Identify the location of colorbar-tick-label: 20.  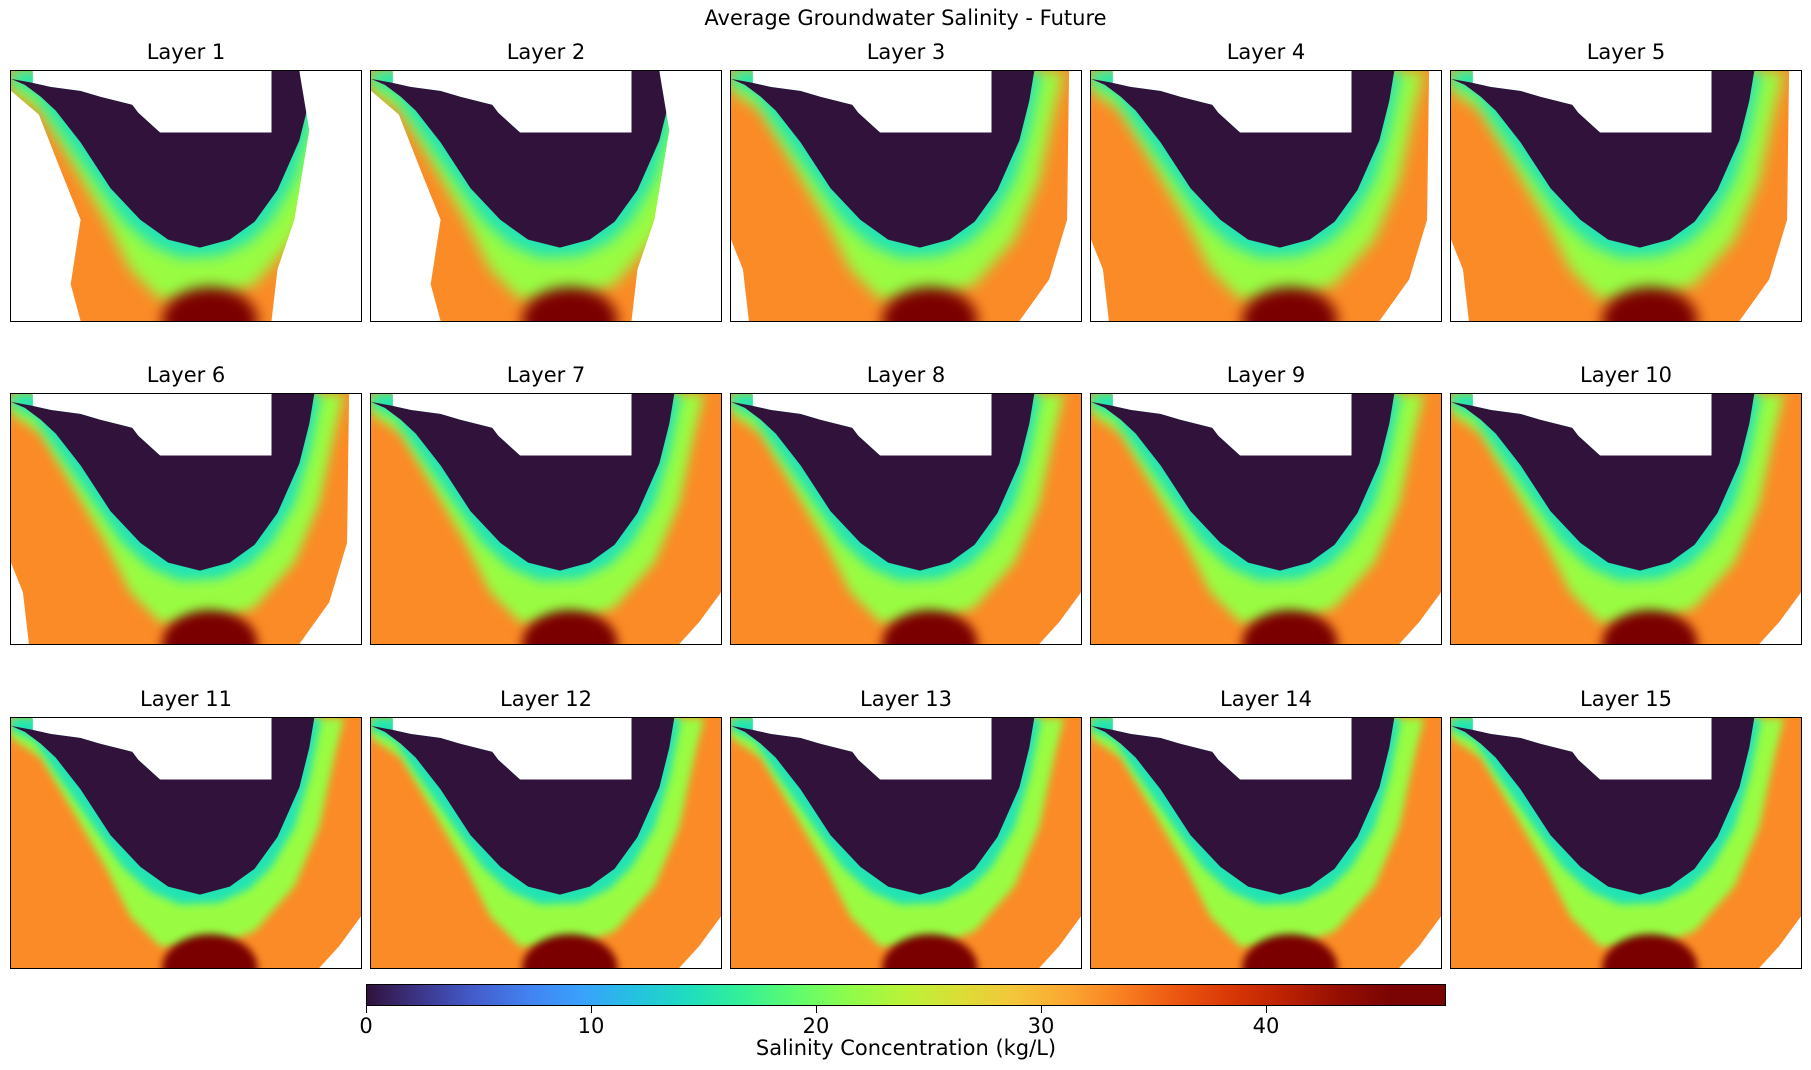
(816, 1026).